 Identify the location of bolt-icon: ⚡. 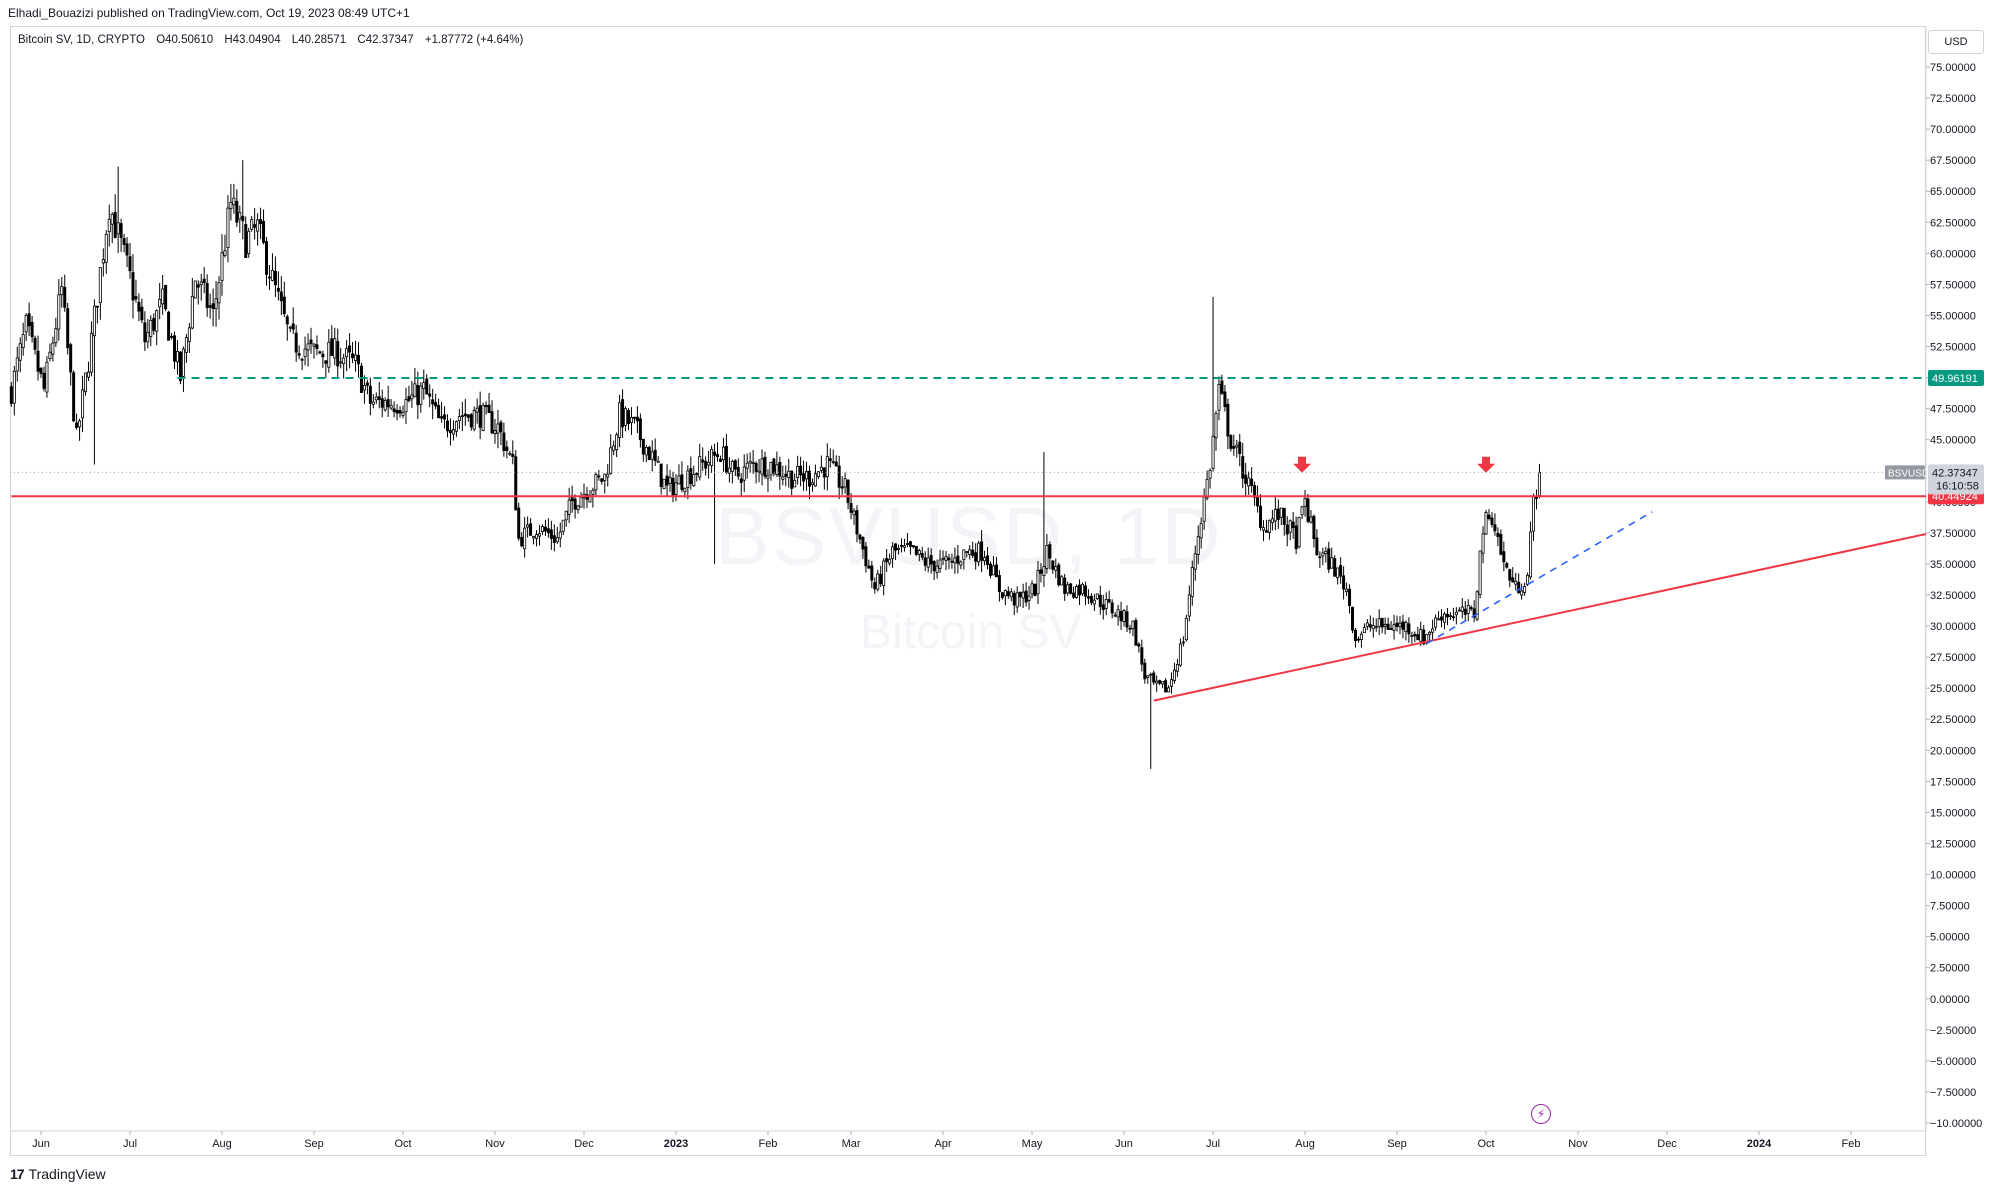
(1541, 1114).